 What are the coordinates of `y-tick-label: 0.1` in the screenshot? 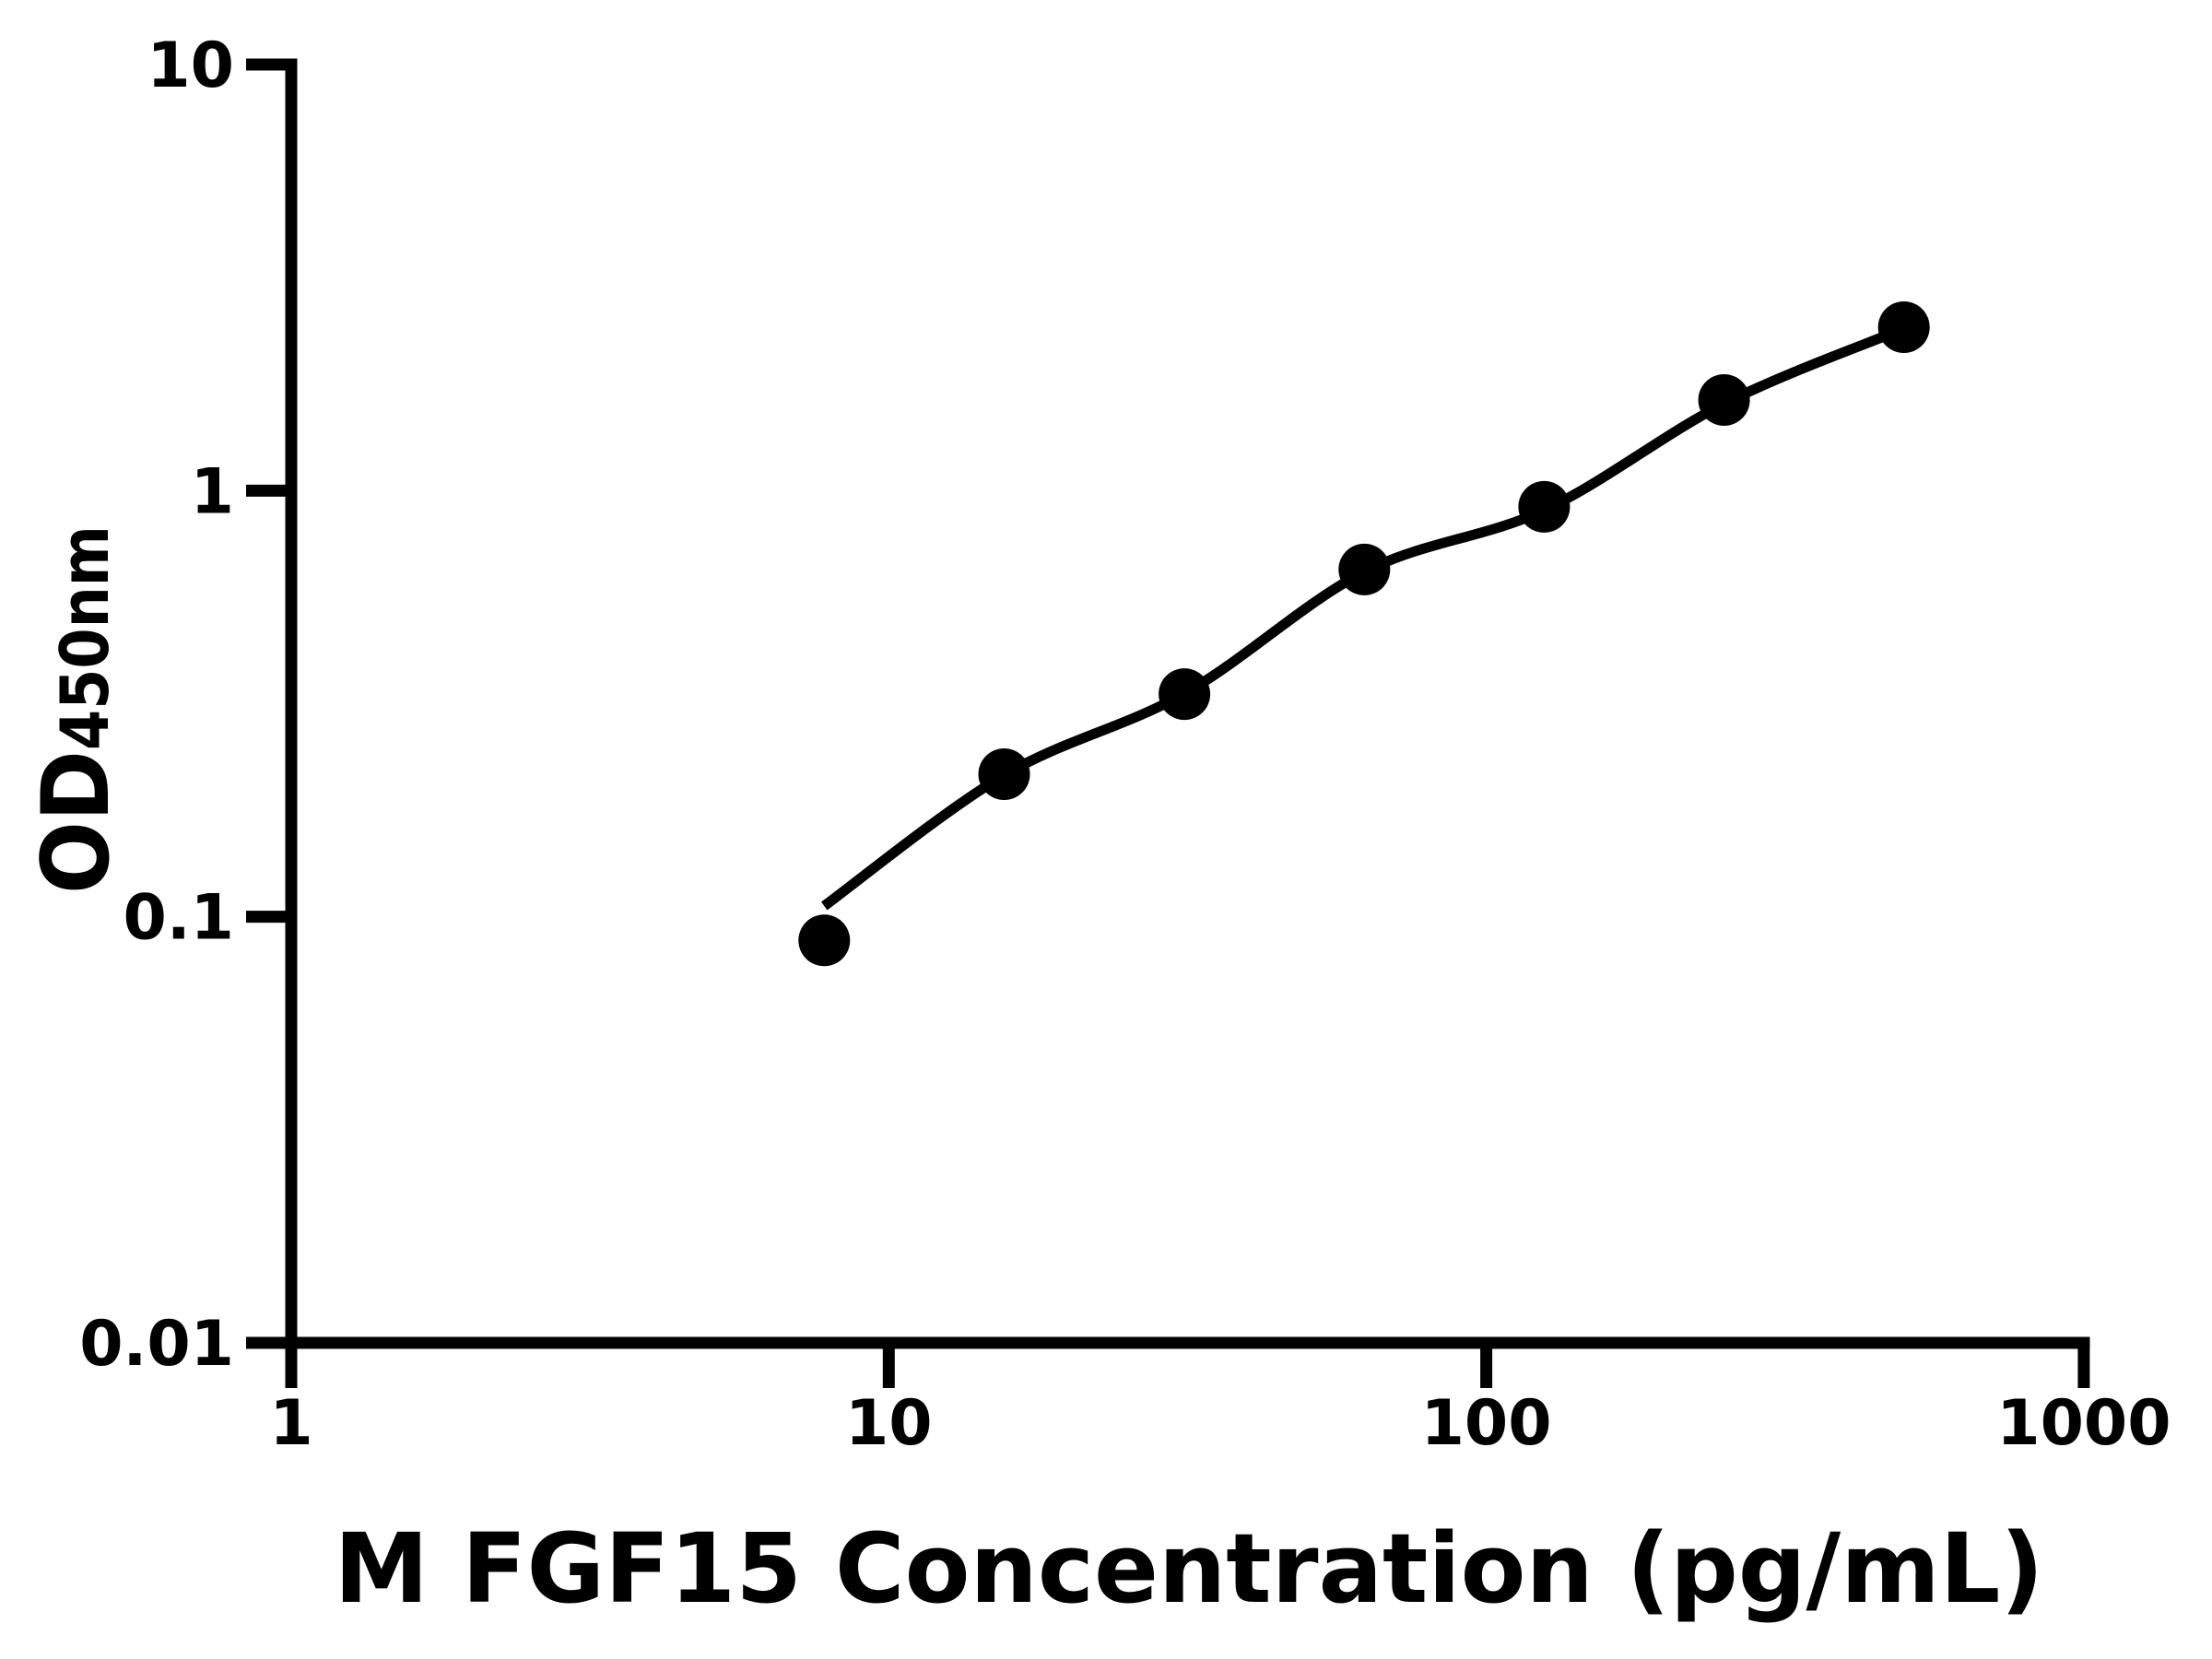 It's located at (179, 918).